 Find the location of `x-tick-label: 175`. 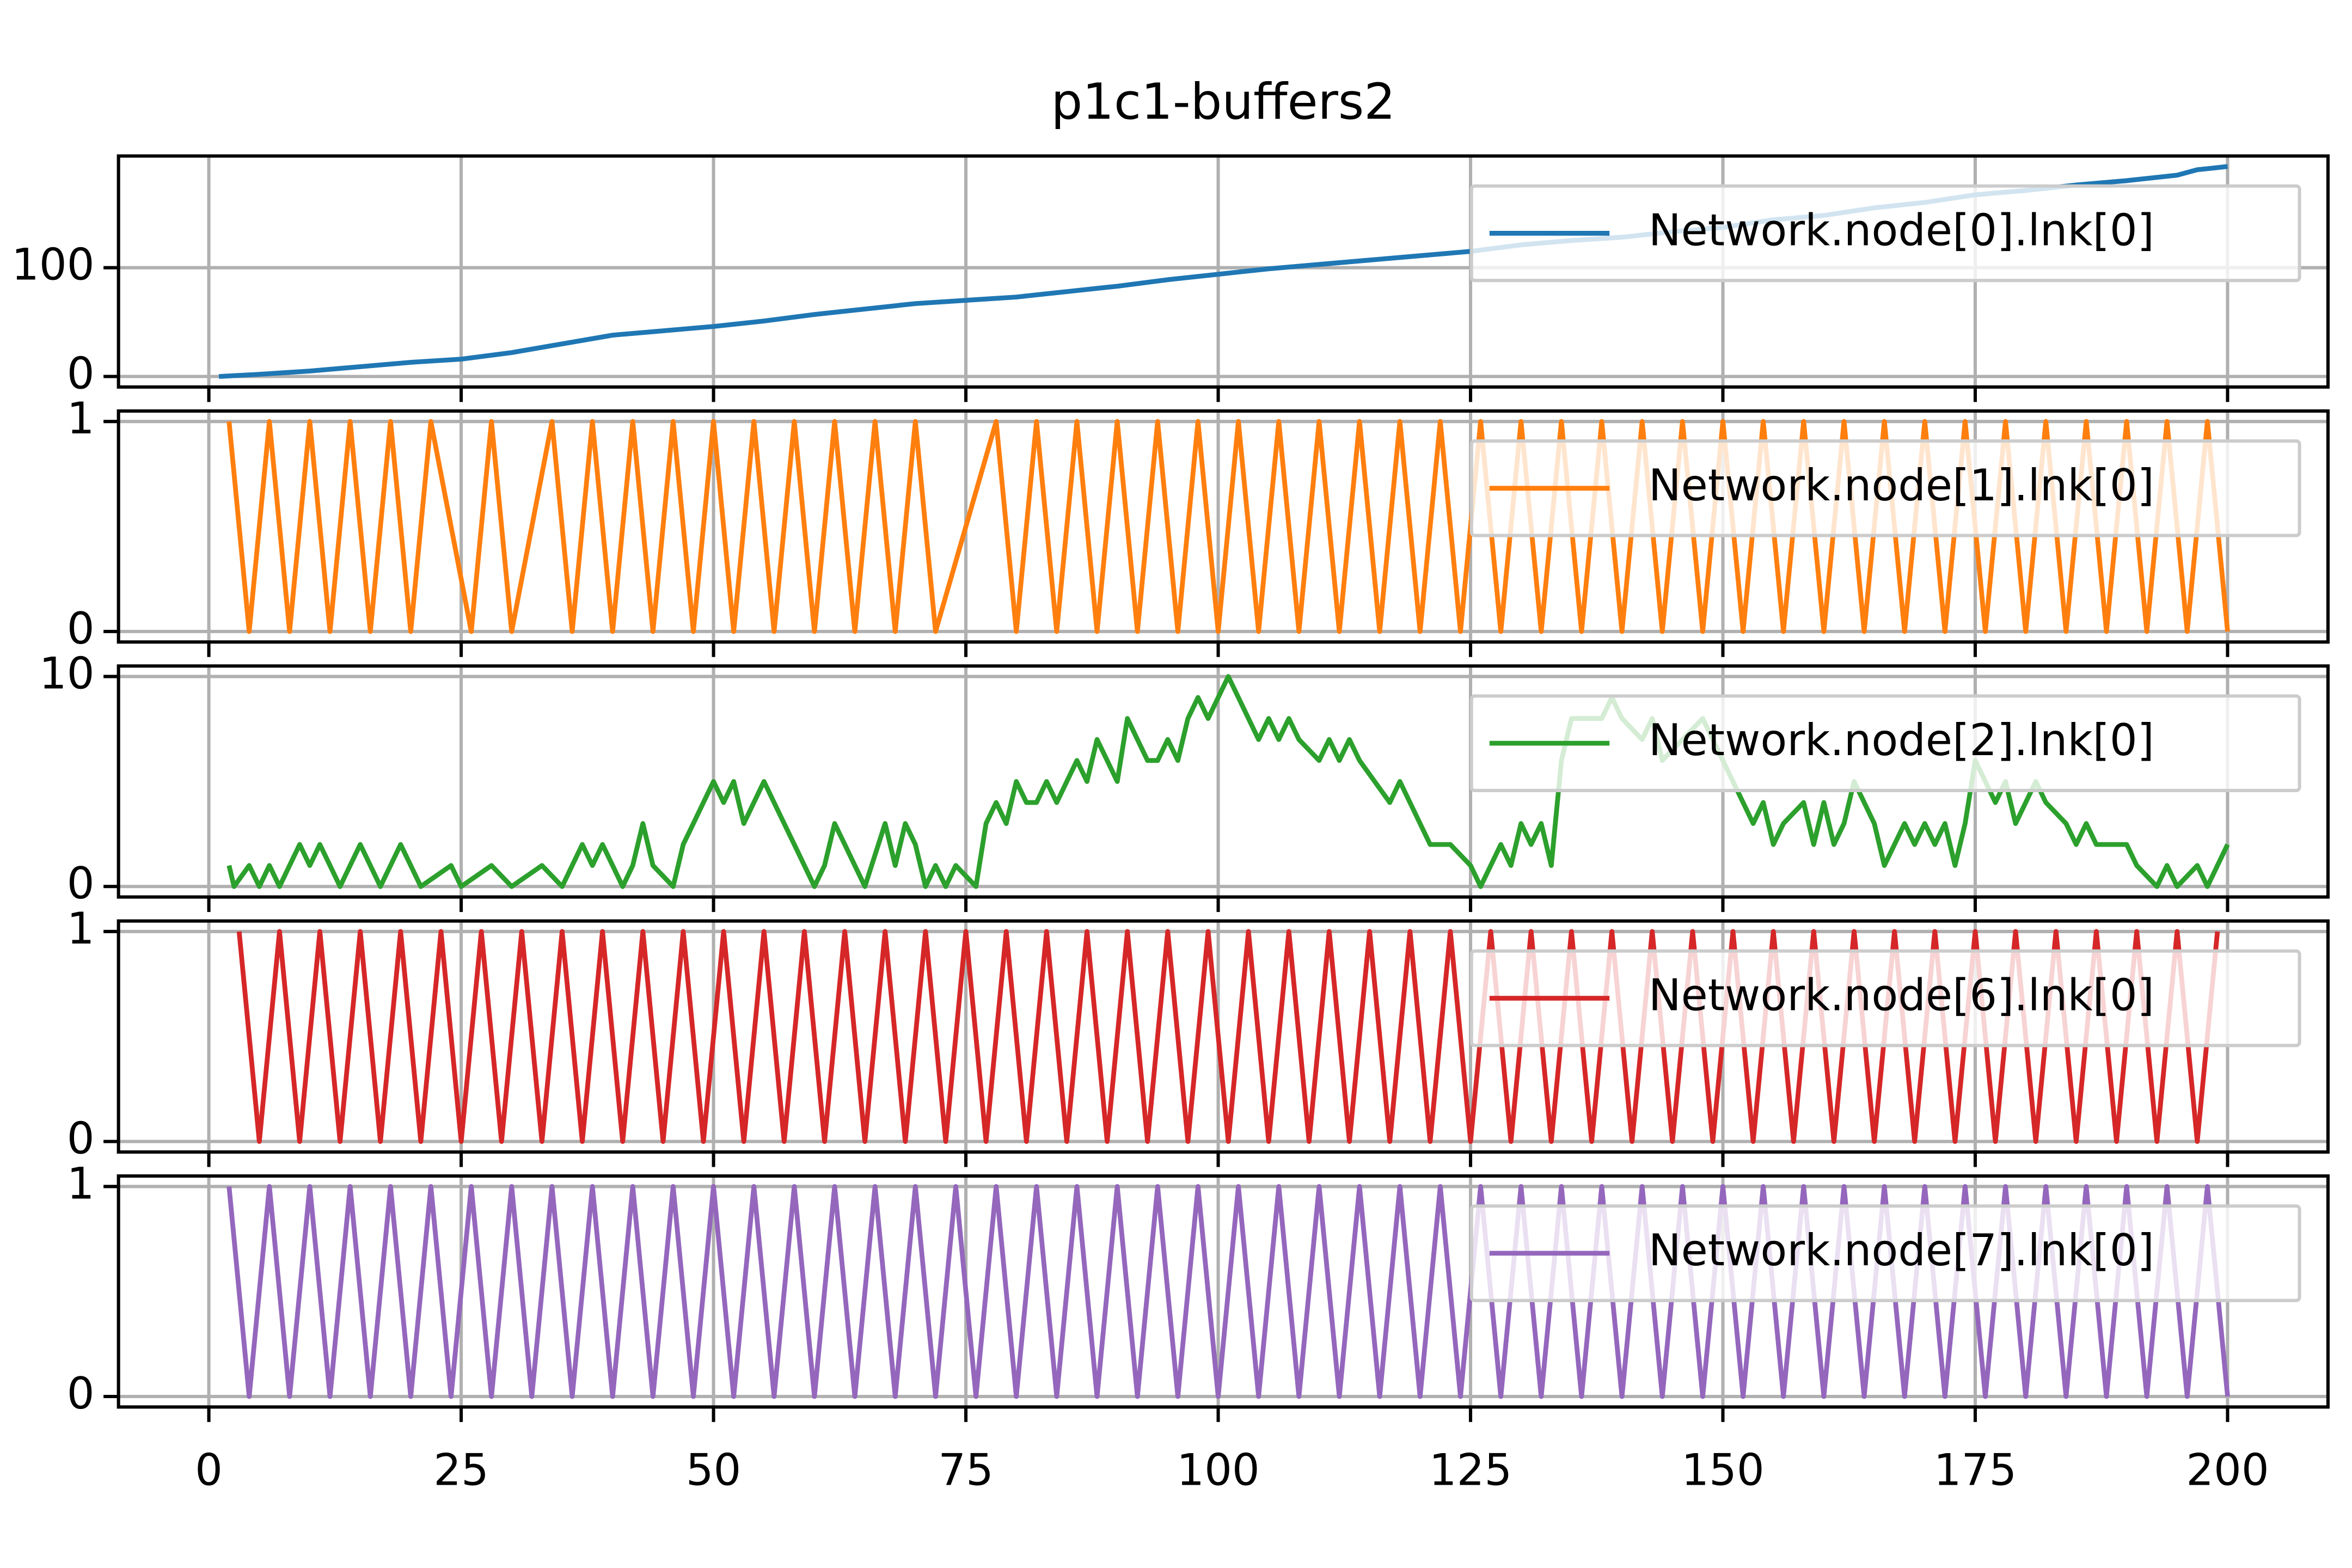

x-tick-label: 175 is located at coordinates (1975, 1469).